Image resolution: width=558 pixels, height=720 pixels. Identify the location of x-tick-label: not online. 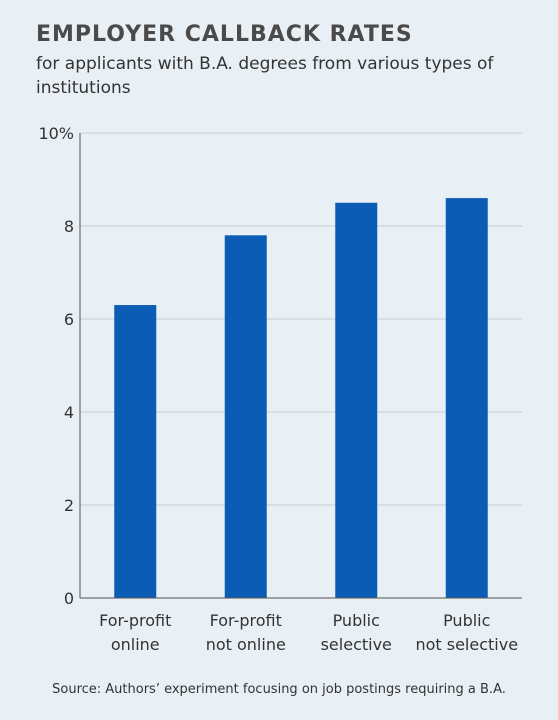
(246, 644).